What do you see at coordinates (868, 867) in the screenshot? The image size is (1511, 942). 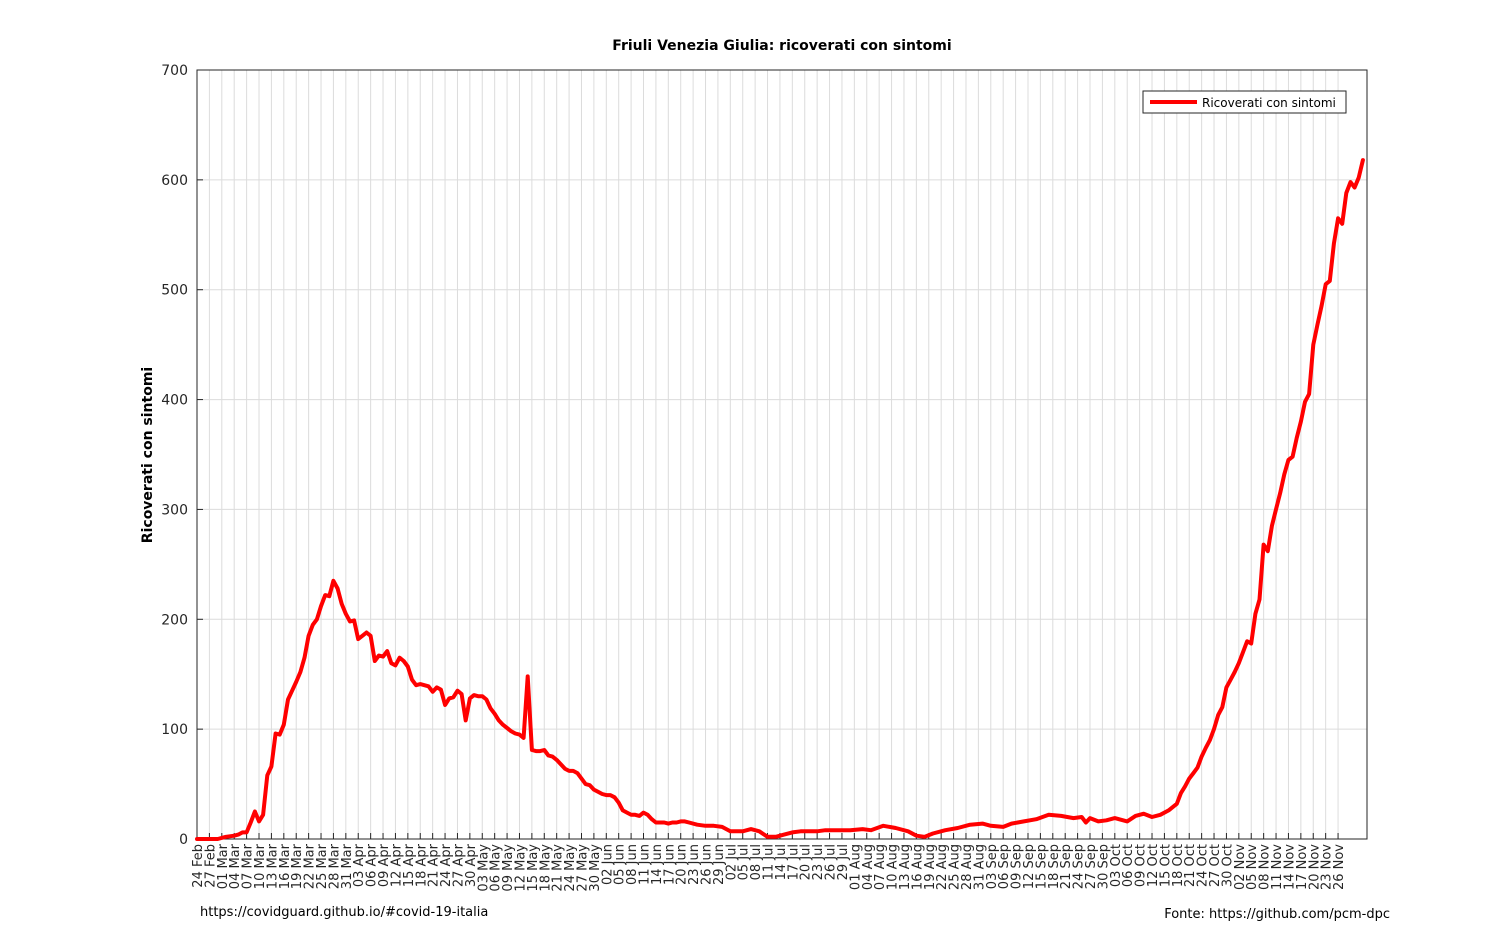 I see `x-tick-label: 04 Aug` at bounding box center [868, 867].